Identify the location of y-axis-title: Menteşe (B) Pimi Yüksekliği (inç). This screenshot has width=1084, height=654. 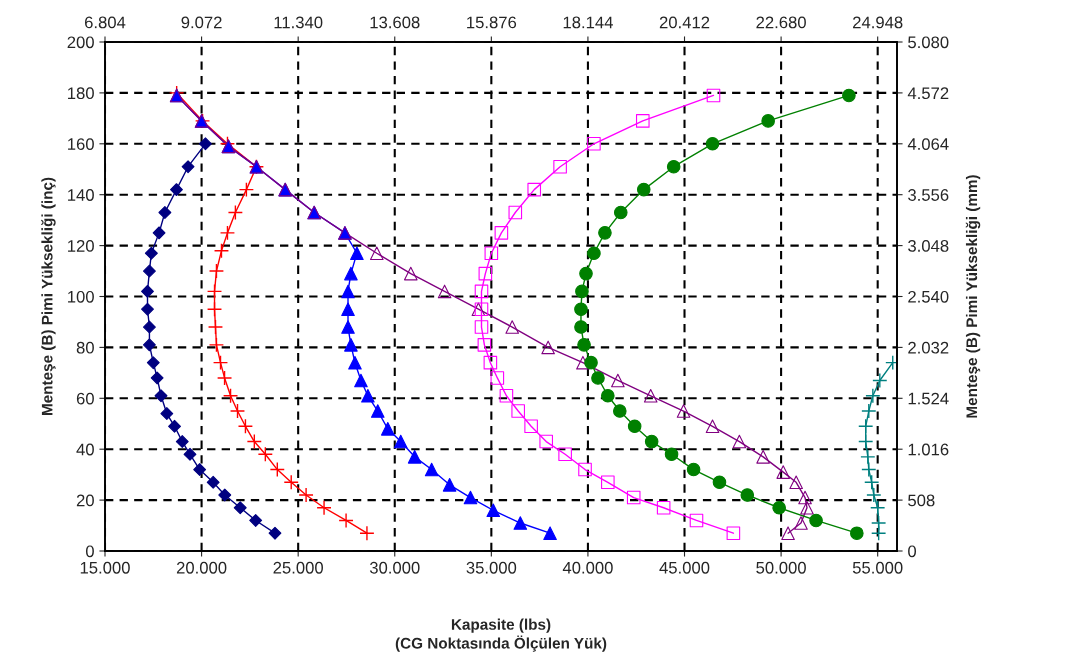
(48, 296).